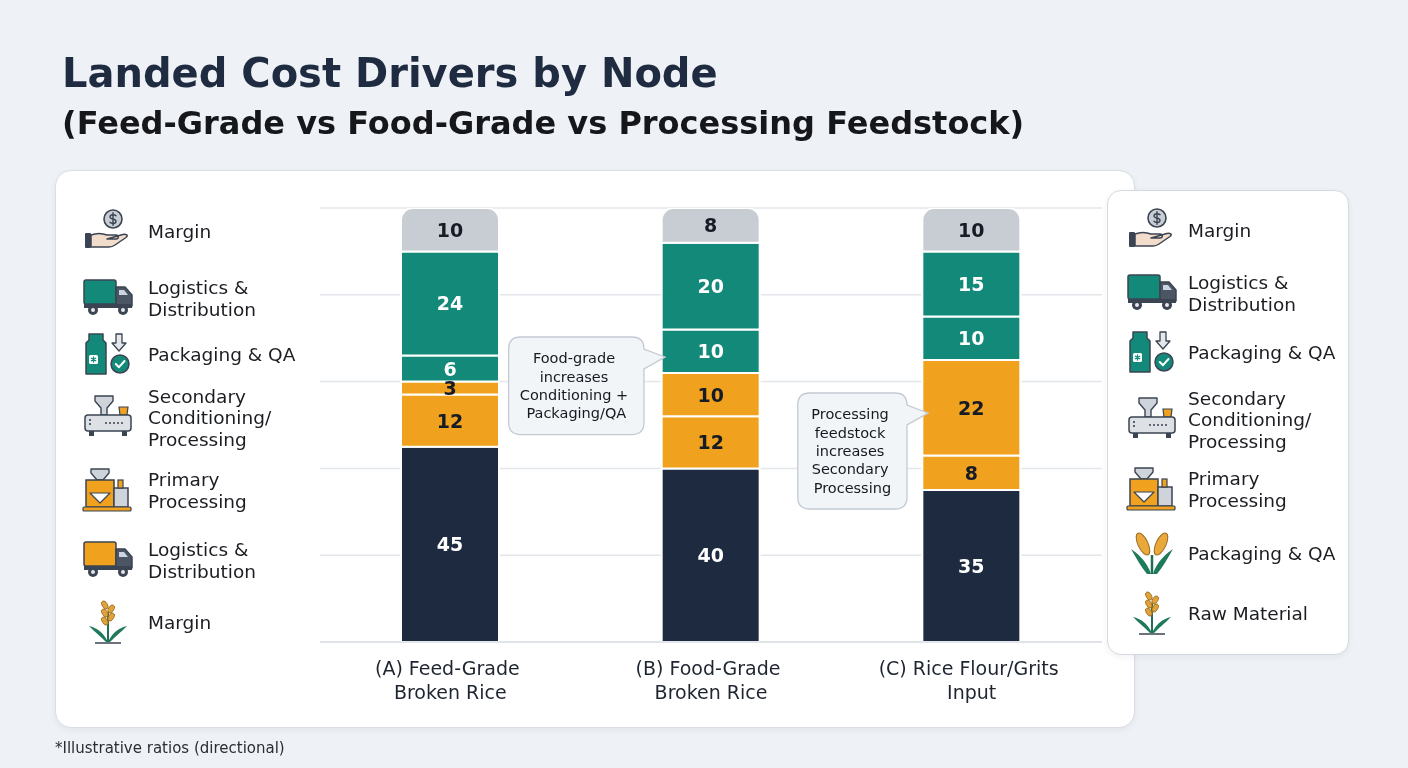  I want to click on data-label: 15, so click(971, 283).